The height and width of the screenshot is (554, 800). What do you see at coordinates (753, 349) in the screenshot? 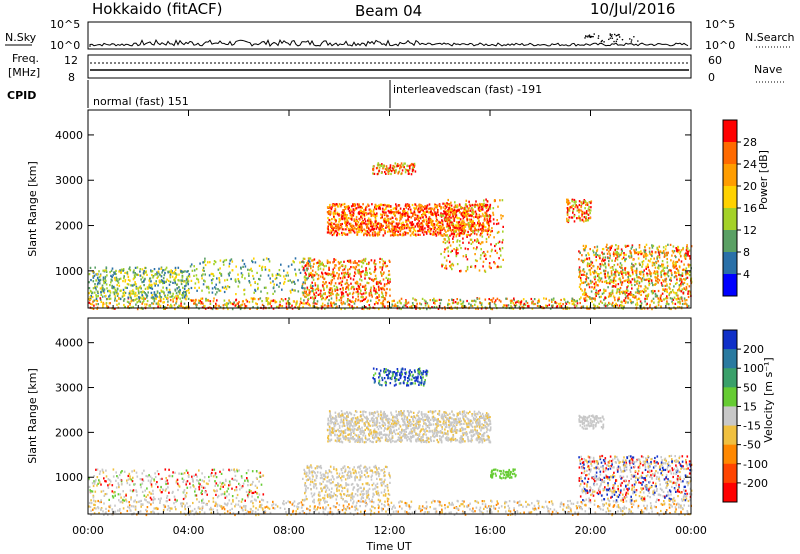
I see `colorbar-tick: 200` at bounding box center [753, 349].